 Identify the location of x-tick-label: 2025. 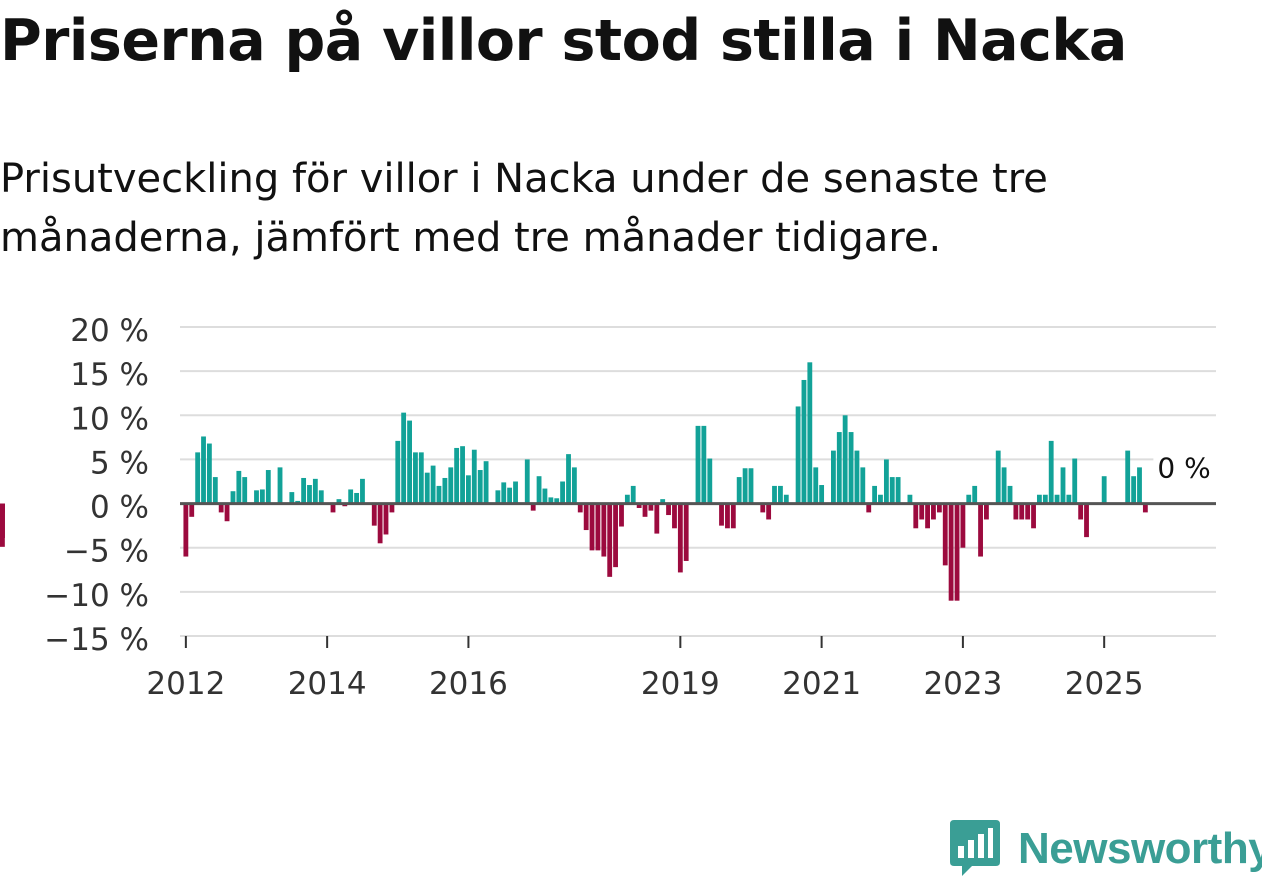
(1104, 684).